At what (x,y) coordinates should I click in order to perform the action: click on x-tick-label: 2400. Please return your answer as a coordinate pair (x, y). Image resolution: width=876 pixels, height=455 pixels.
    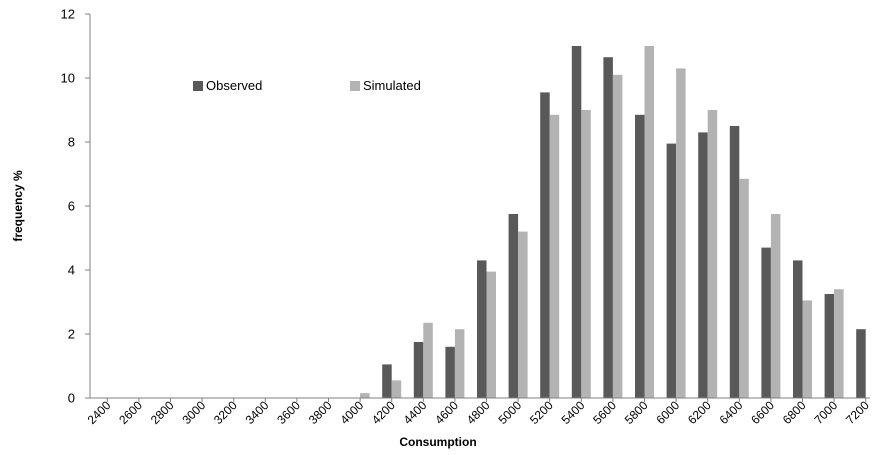
    Looking at the image, I should click on (99, 412).